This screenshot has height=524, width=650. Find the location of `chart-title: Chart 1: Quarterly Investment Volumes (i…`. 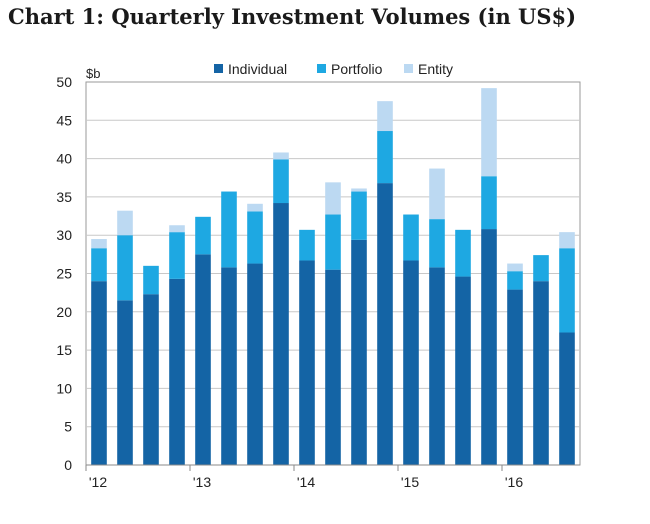

chart-title: Chart 1: Quarterly Investment Volumes (i… is located at coordinates (292, 16).